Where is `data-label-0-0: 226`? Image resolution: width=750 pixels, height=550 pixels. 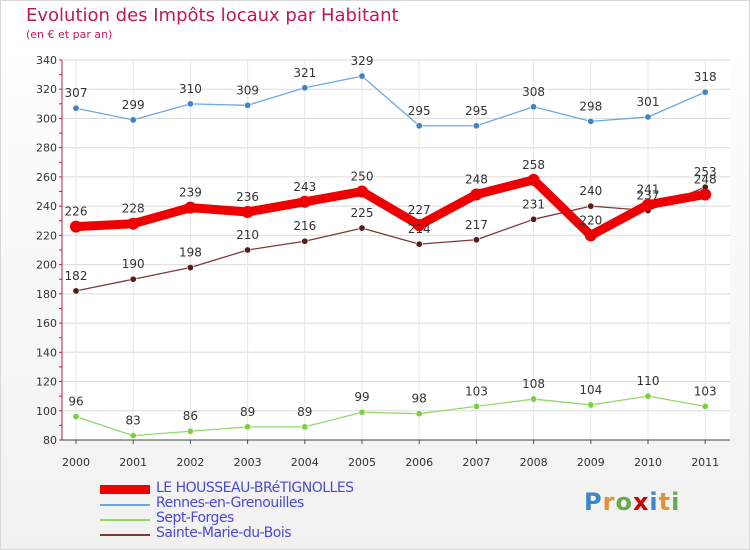
data-label-0-0: 226 is located at coordinates (76, 212).